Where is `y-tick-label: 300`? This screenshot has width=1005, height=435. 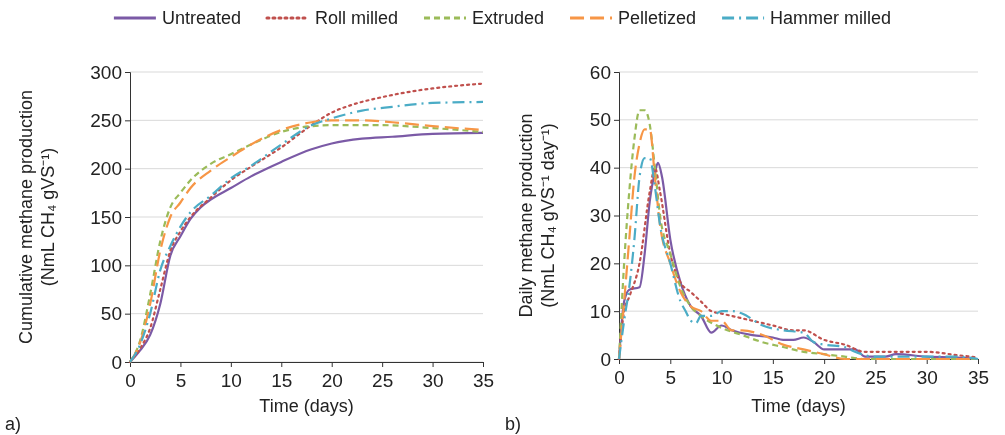 y-tick-label: 300 is located at coordinates (106, 72).